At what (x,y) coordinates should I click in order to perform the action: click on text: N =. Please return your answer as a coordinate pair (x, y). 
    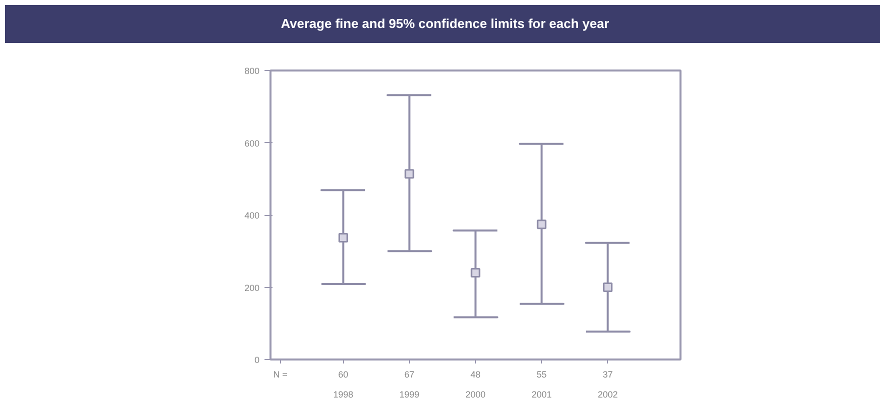
    Looking at the image, I should click on (280, 375).